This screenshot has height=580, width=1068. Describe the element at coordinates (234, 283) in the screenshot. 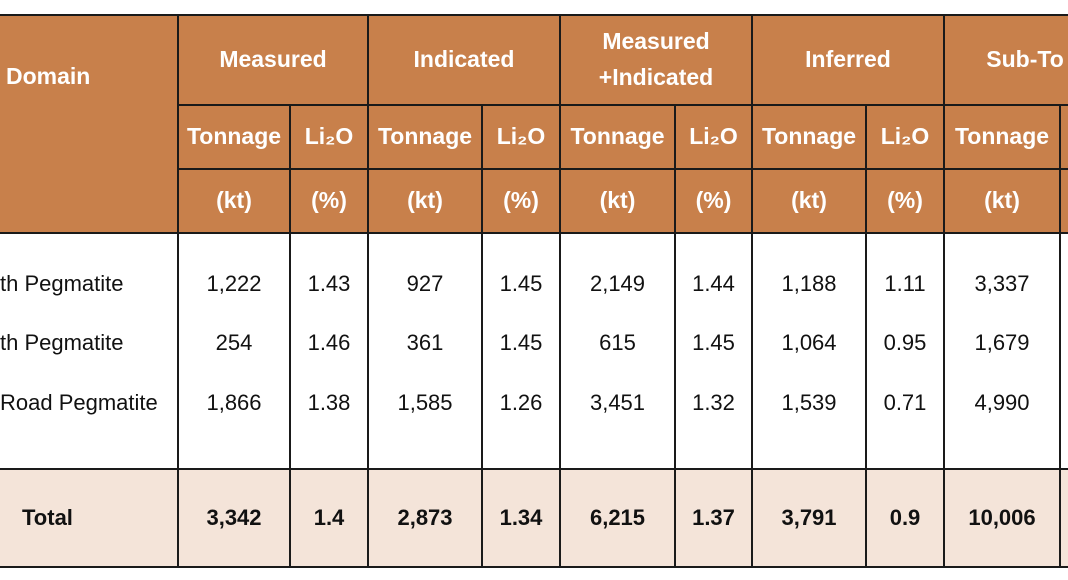

I see `value-cell: 1,222` at that location.